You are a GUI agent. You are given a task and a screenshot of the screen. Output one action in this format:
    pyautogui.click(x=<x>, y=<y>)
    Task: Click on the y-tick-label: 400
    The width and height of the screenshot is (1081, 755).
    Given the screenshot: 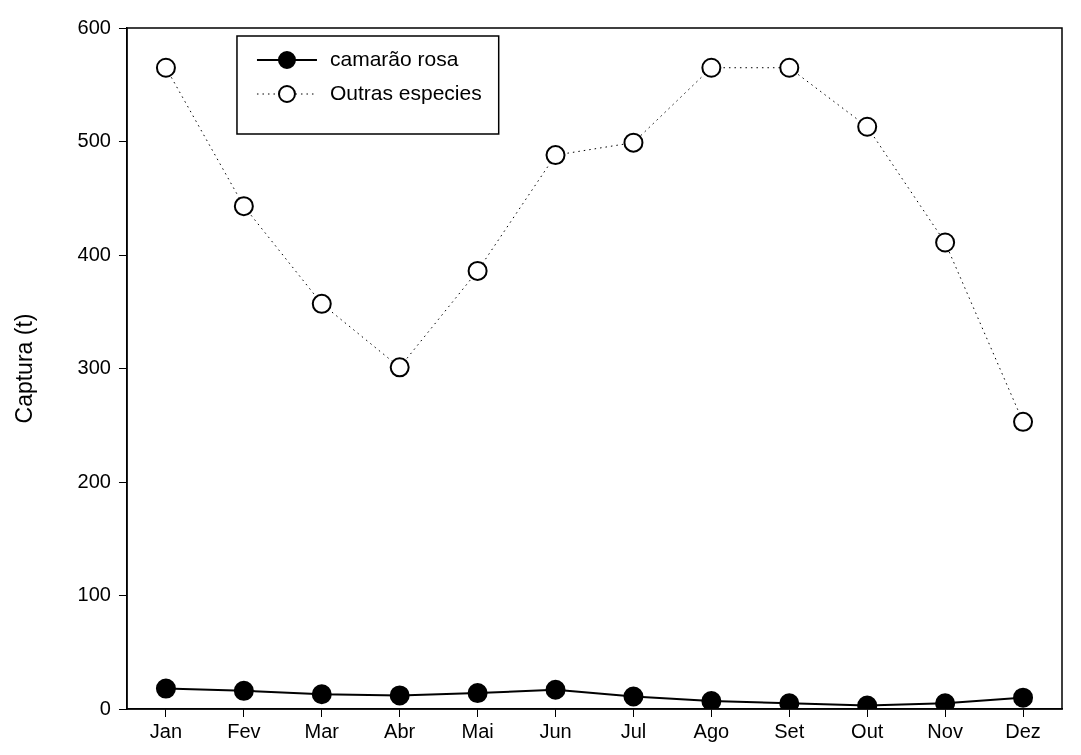 What is the action you would take?
    pyautogui.click(x=94, y=253)
    